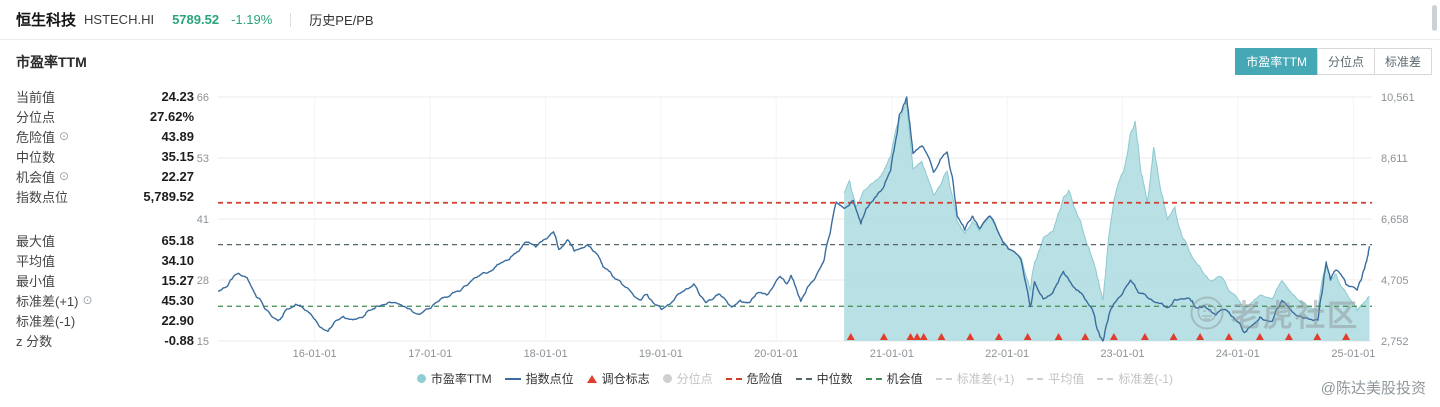 The image size is (1440, 407). I want to click on stat-label: 分位点, so click(36, 117).